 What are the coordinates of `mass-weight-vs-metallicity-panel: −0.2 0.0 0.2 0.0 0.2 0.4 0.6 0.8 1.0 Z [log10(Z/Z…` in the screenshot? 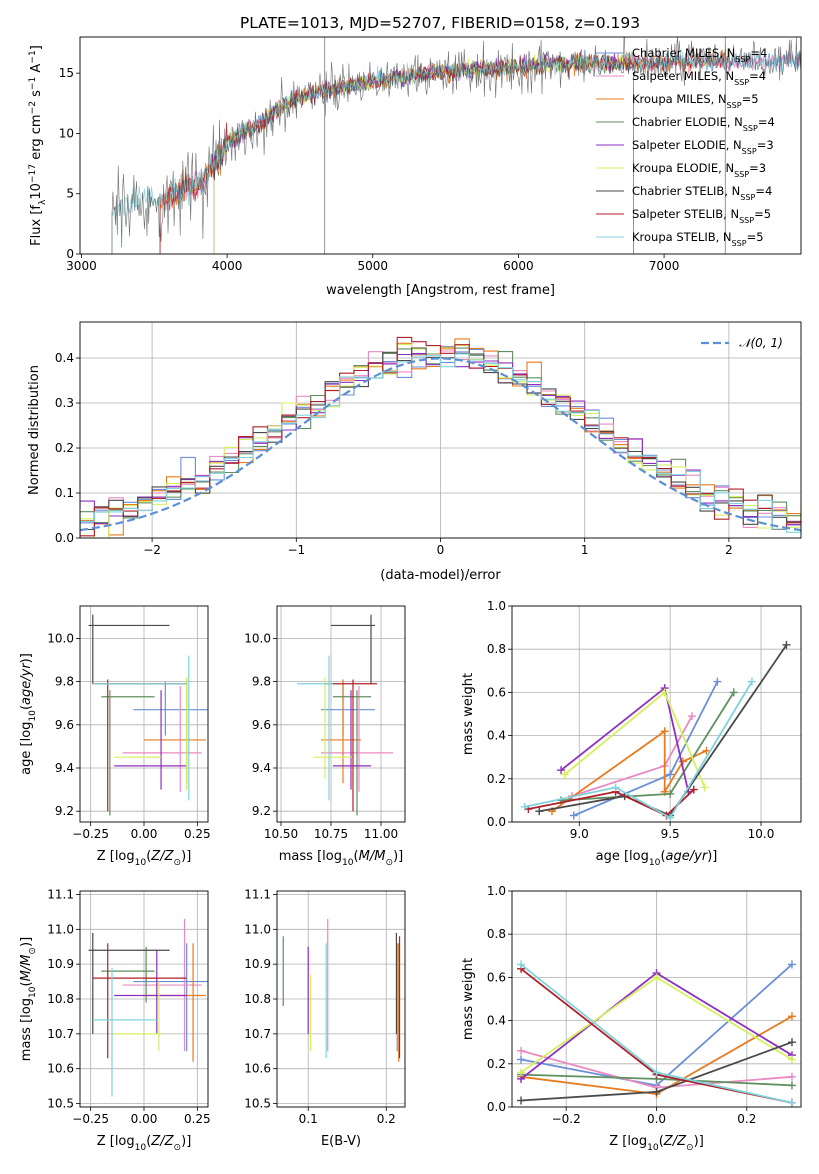 It's located at (631, 1018).